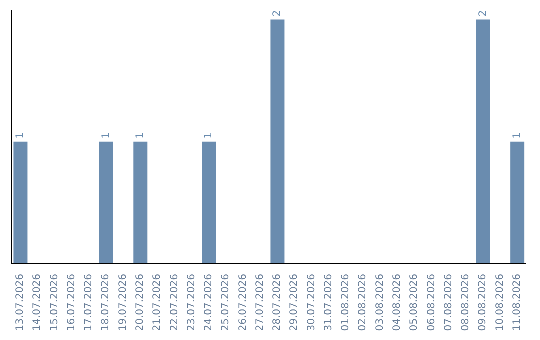  What do you see at coordinates (89, 303) in the screenshot?
I see `x-tick-label: 17.07.2026` at bounding box center [89, 303].